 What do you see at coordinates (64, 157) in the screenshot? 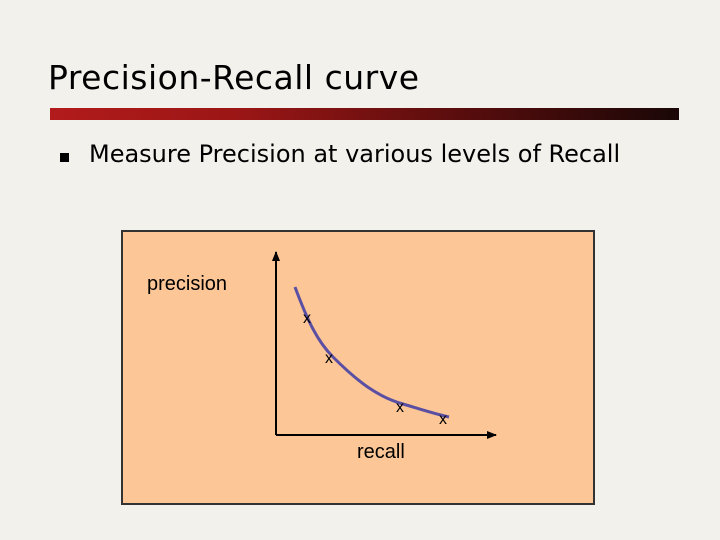
I see `square-bullet-icon` at bounding box center [64, 157].